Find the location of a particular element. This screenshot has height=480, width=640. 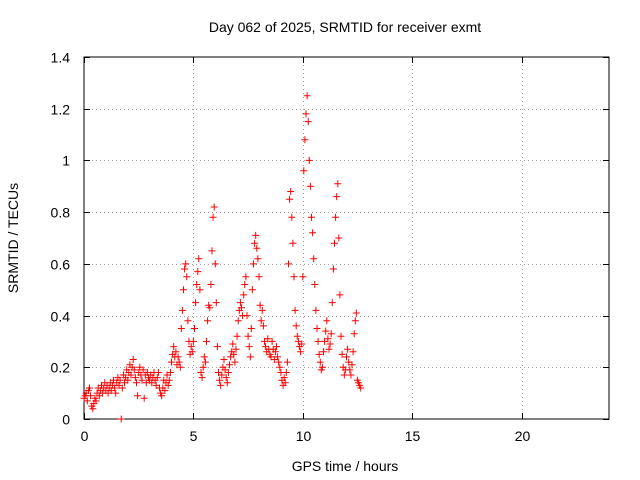

y-axis-title: SRMTID / TECUs is located at coordinates (13, 238).